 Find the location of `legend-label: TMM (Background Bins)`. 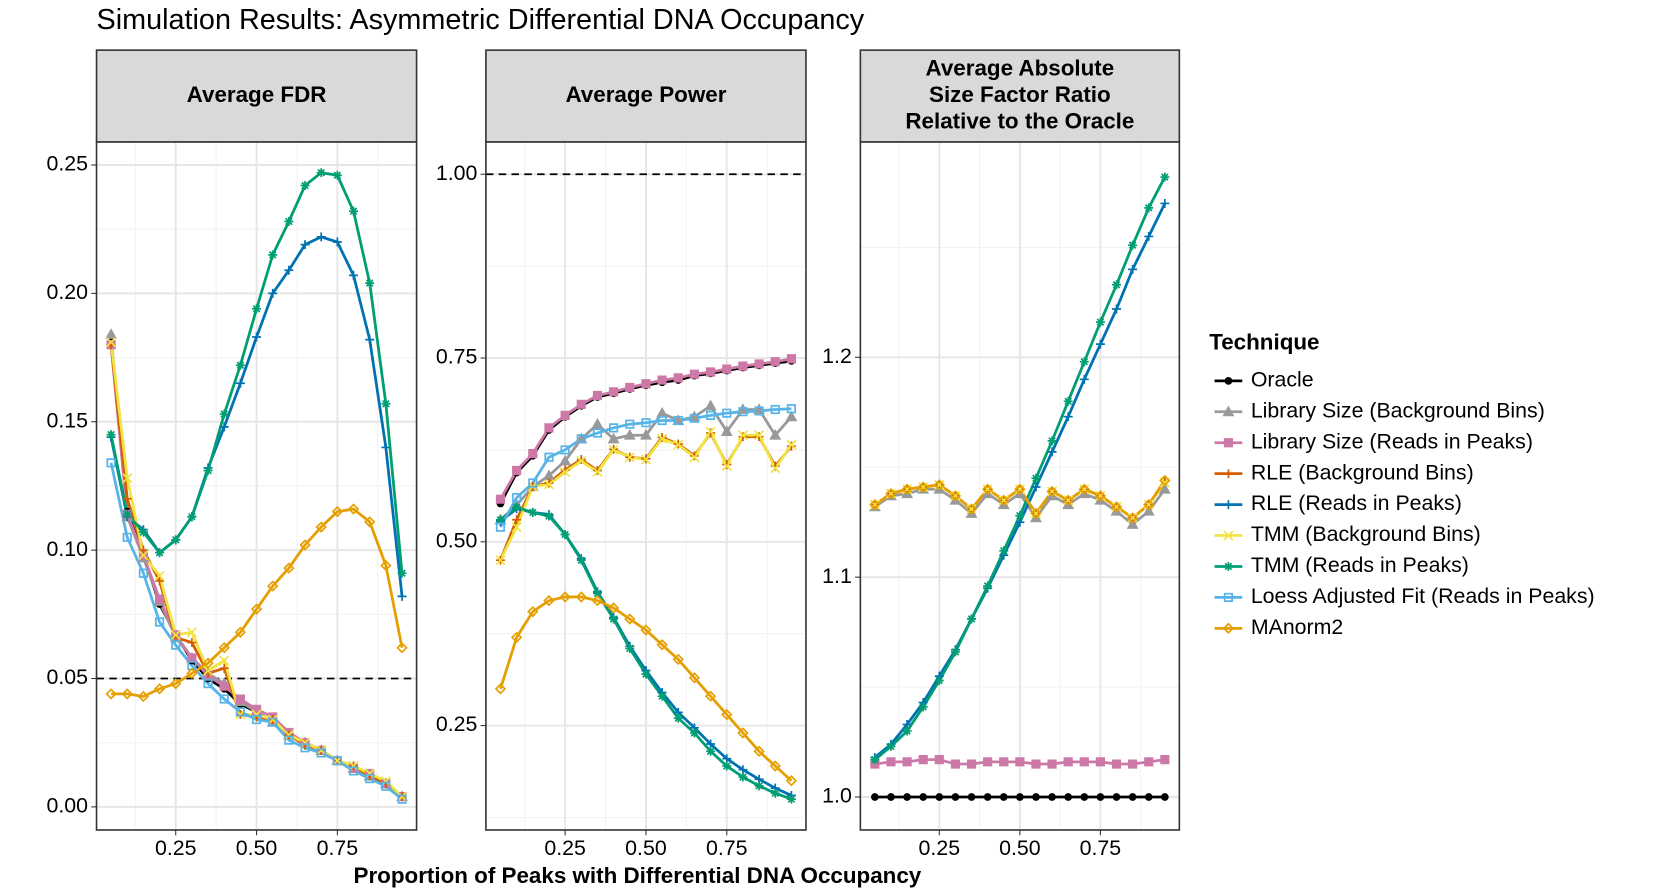

legend-label: TMM (Background Bins) is located at coordinates (1366, 534).